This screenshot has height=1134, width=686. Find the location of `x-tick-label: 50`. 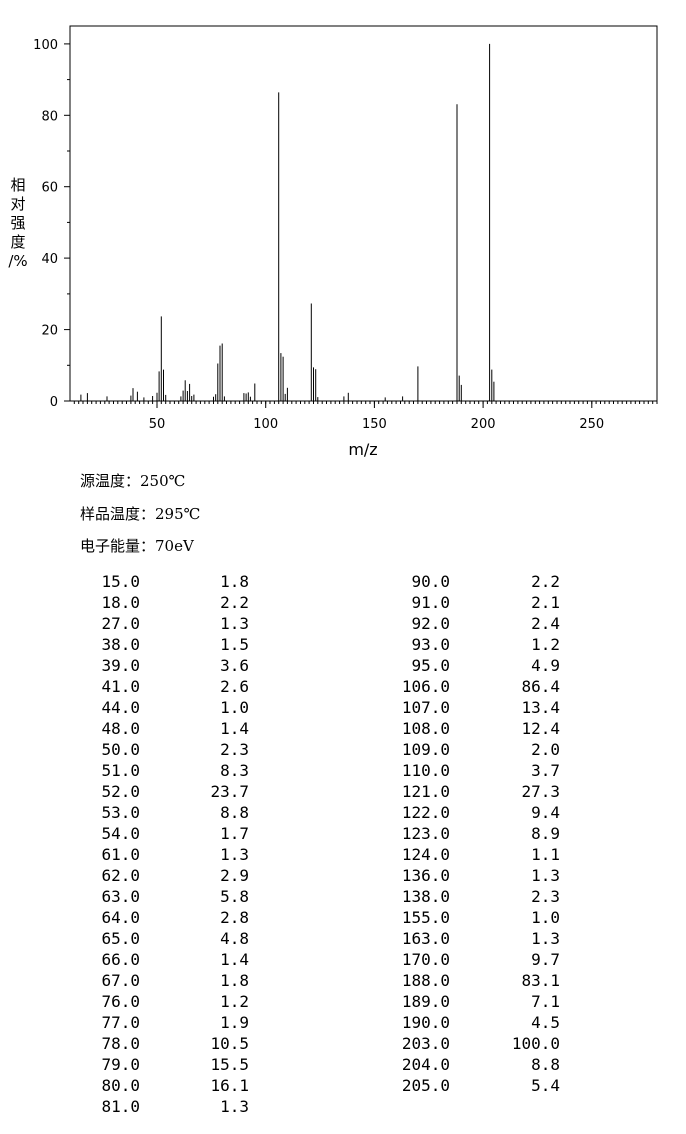

x-tick-label: 50 is located at coordinates (157, 424).